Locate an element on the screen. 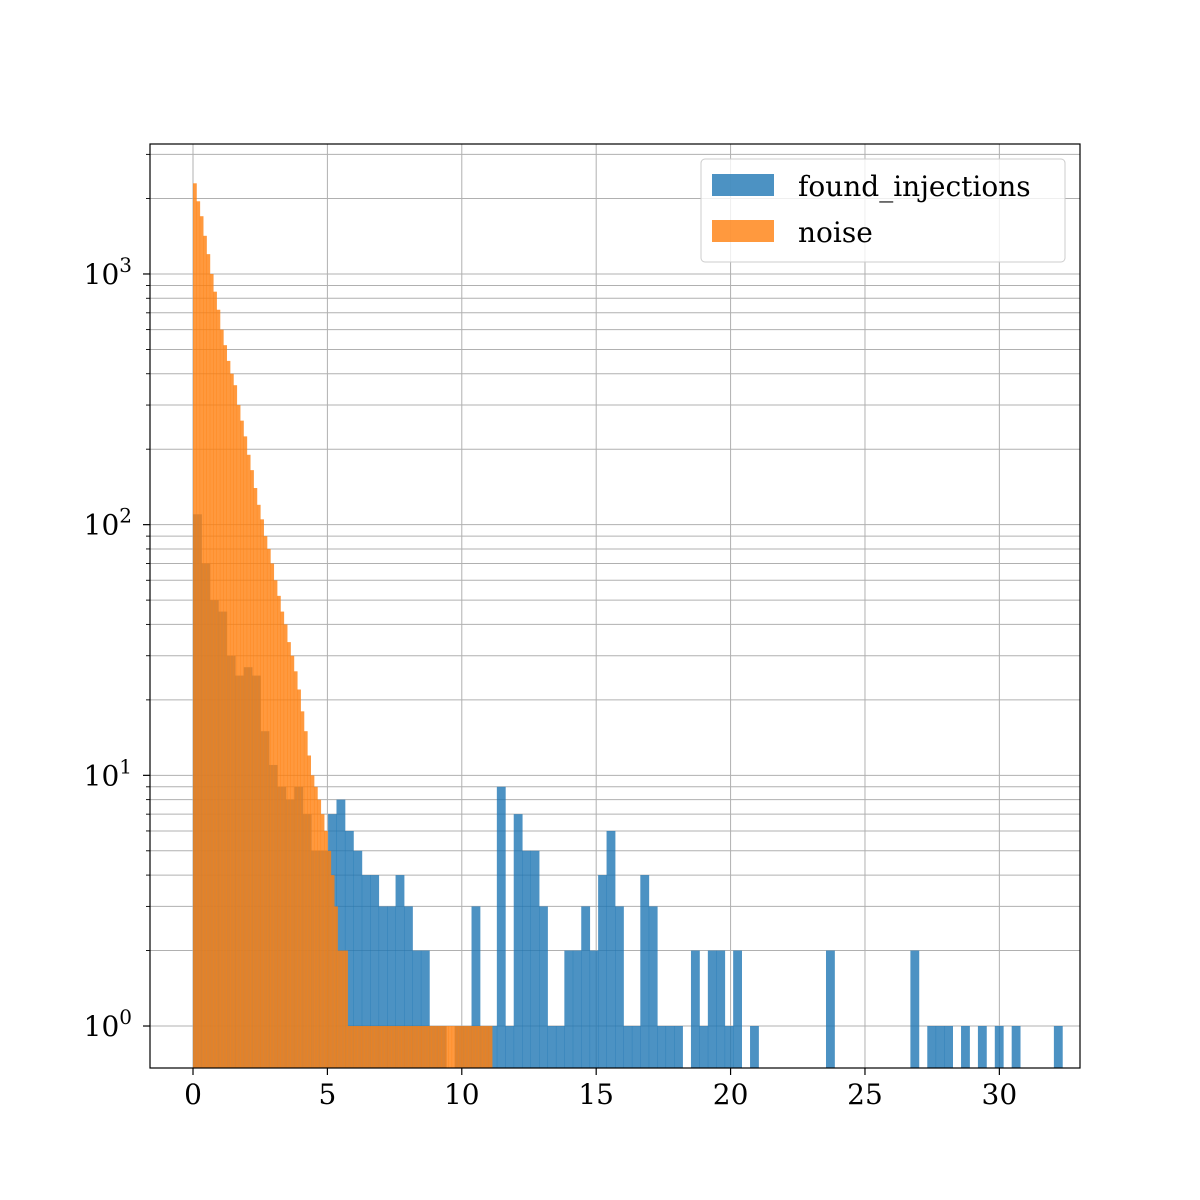  legend-label-found-injections: found_injections is located at coordinates (914, 186).